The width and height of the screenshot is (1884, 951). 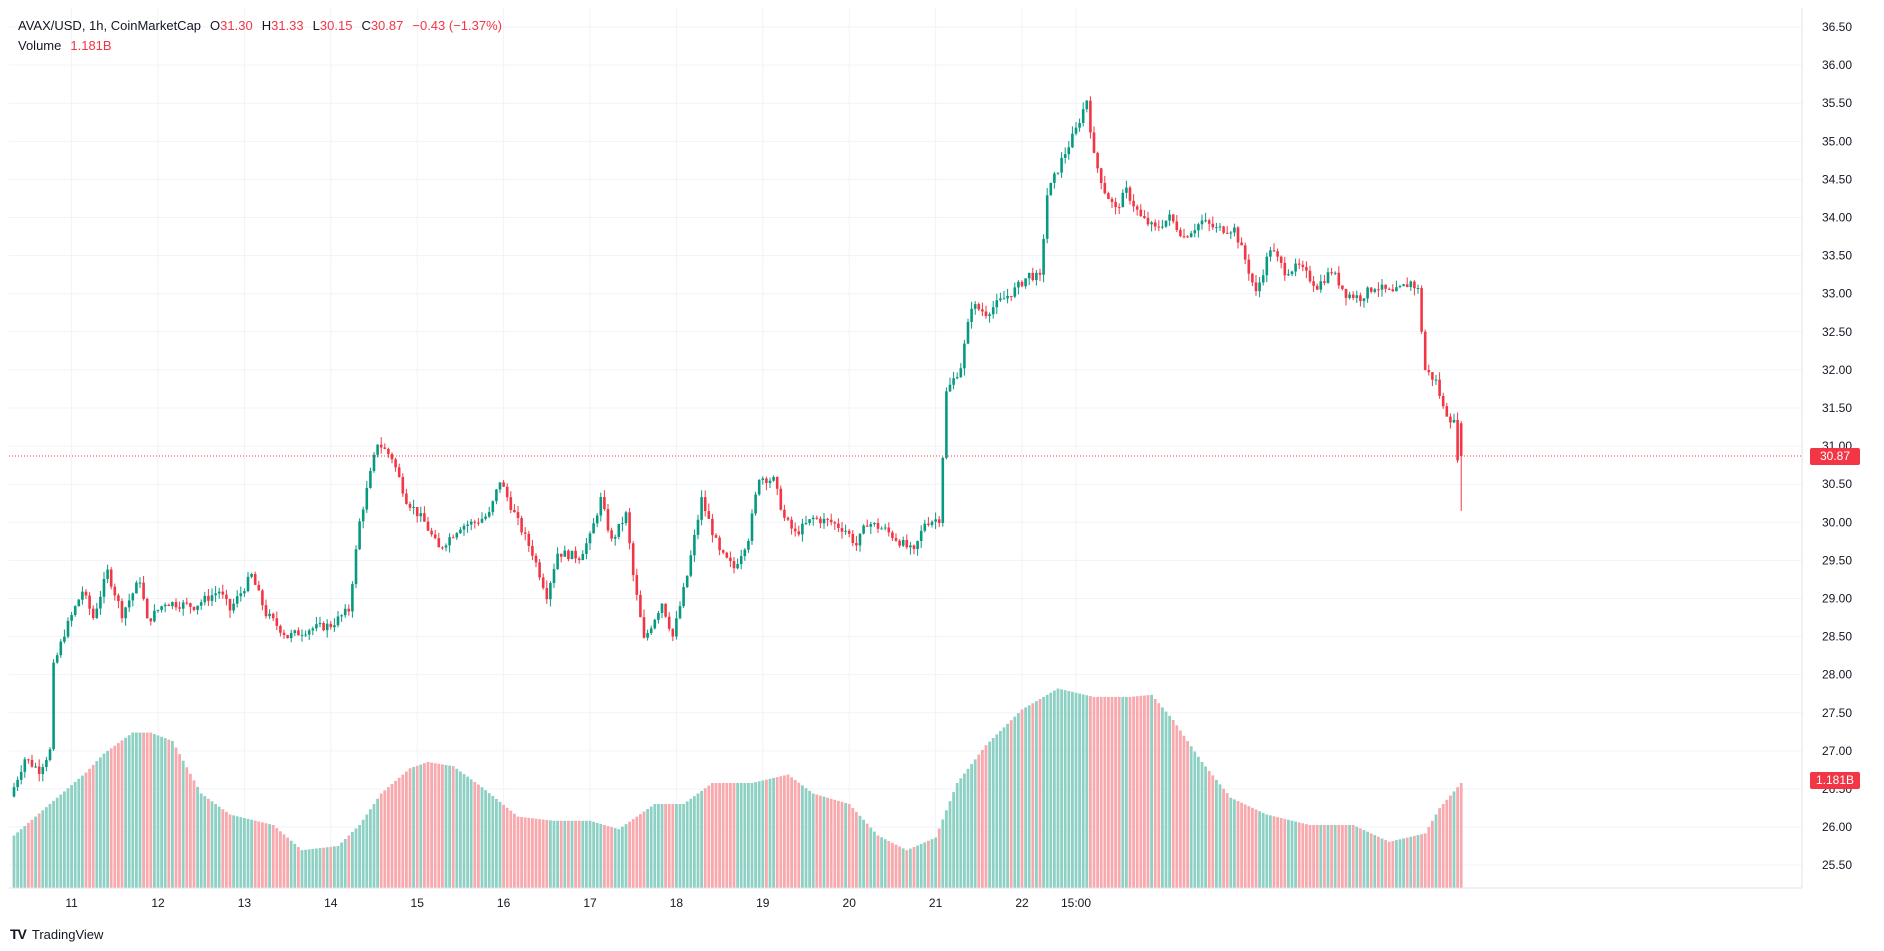 I want to click on tradingview-logo: TV TradingView, so click(x=56, y=934).